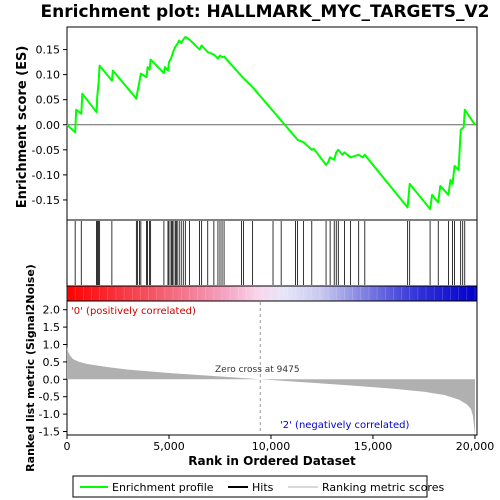 The height and width of the screenshot is (500, 500). I want to click on x-tick-label: 15,000, so click(373, 446).